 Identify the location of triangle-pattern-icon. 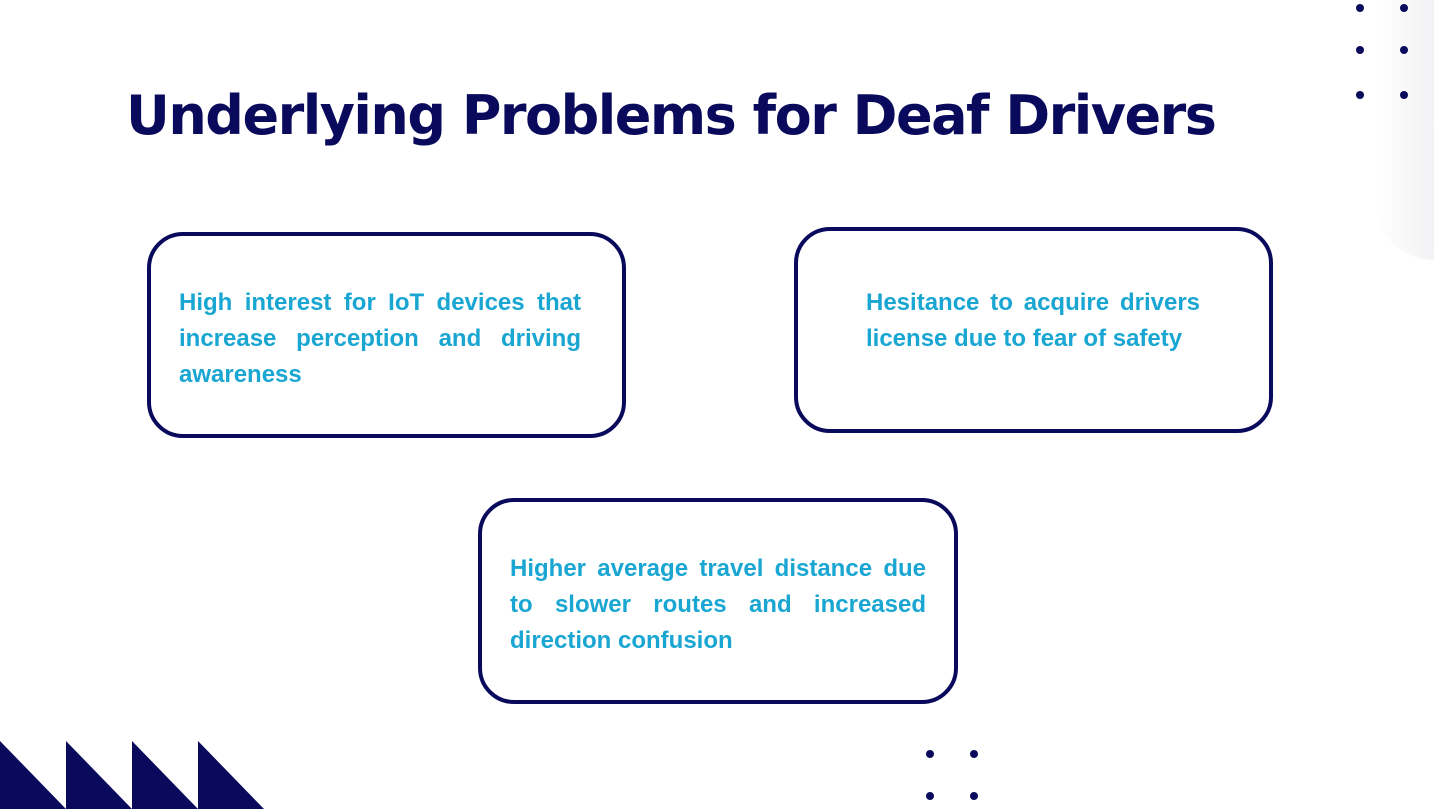
(132, 775).